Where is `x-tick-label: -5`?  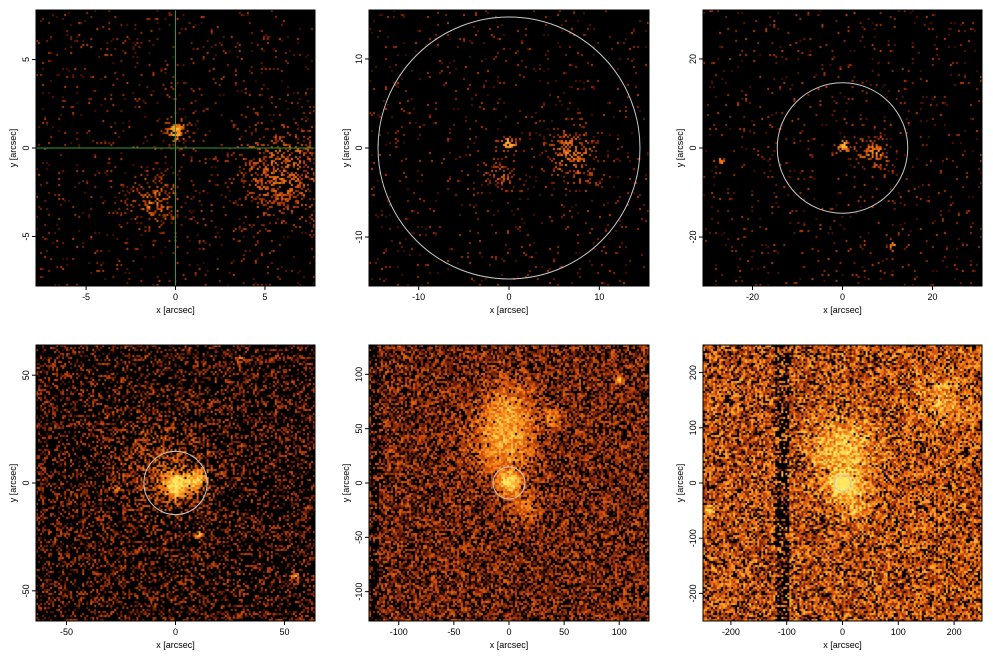 x-tick-label: -5 is located at coordinates (86, 297).